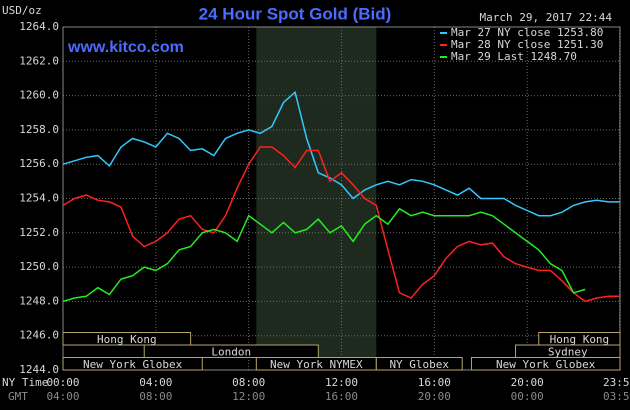 The height and width of the screenshot is (410, 630). Describe the element at coordinates (341, 382) in the screenshot. I see `x-tick-label: 12:00` at that location.